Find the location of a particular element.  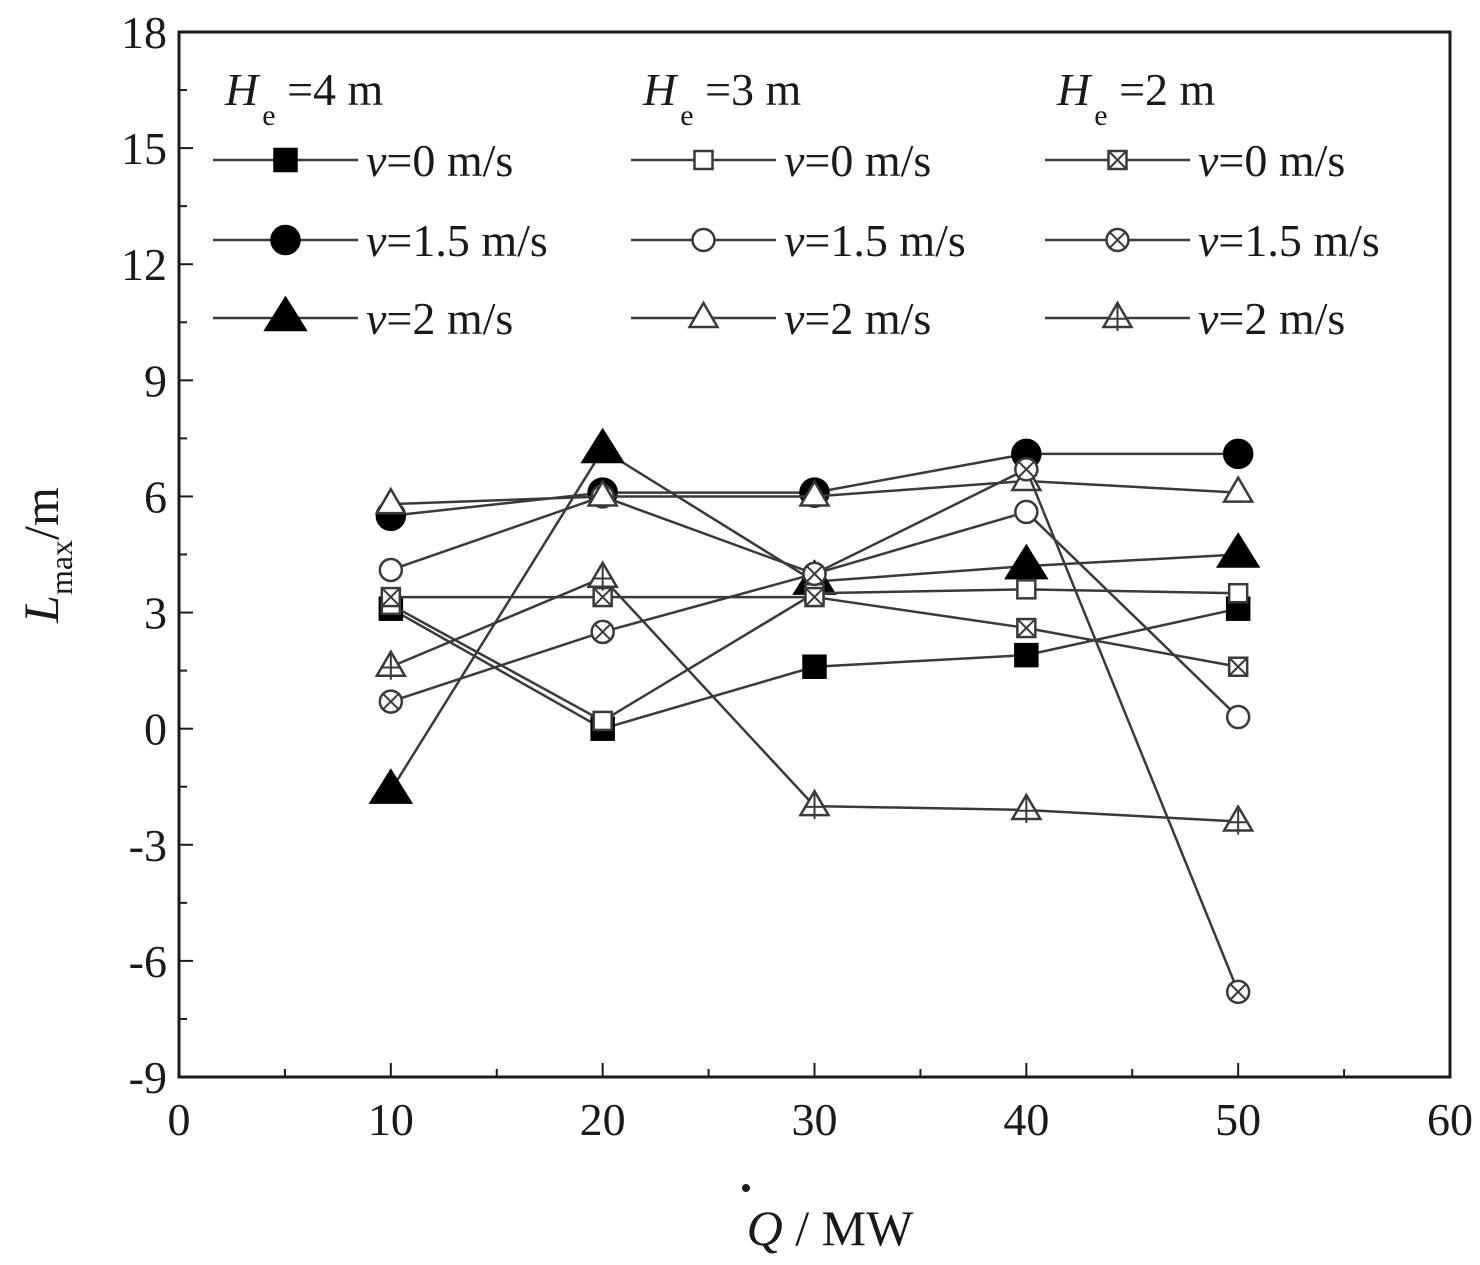

x-tick-label: 50 is located at coordinates (1238, 1119).